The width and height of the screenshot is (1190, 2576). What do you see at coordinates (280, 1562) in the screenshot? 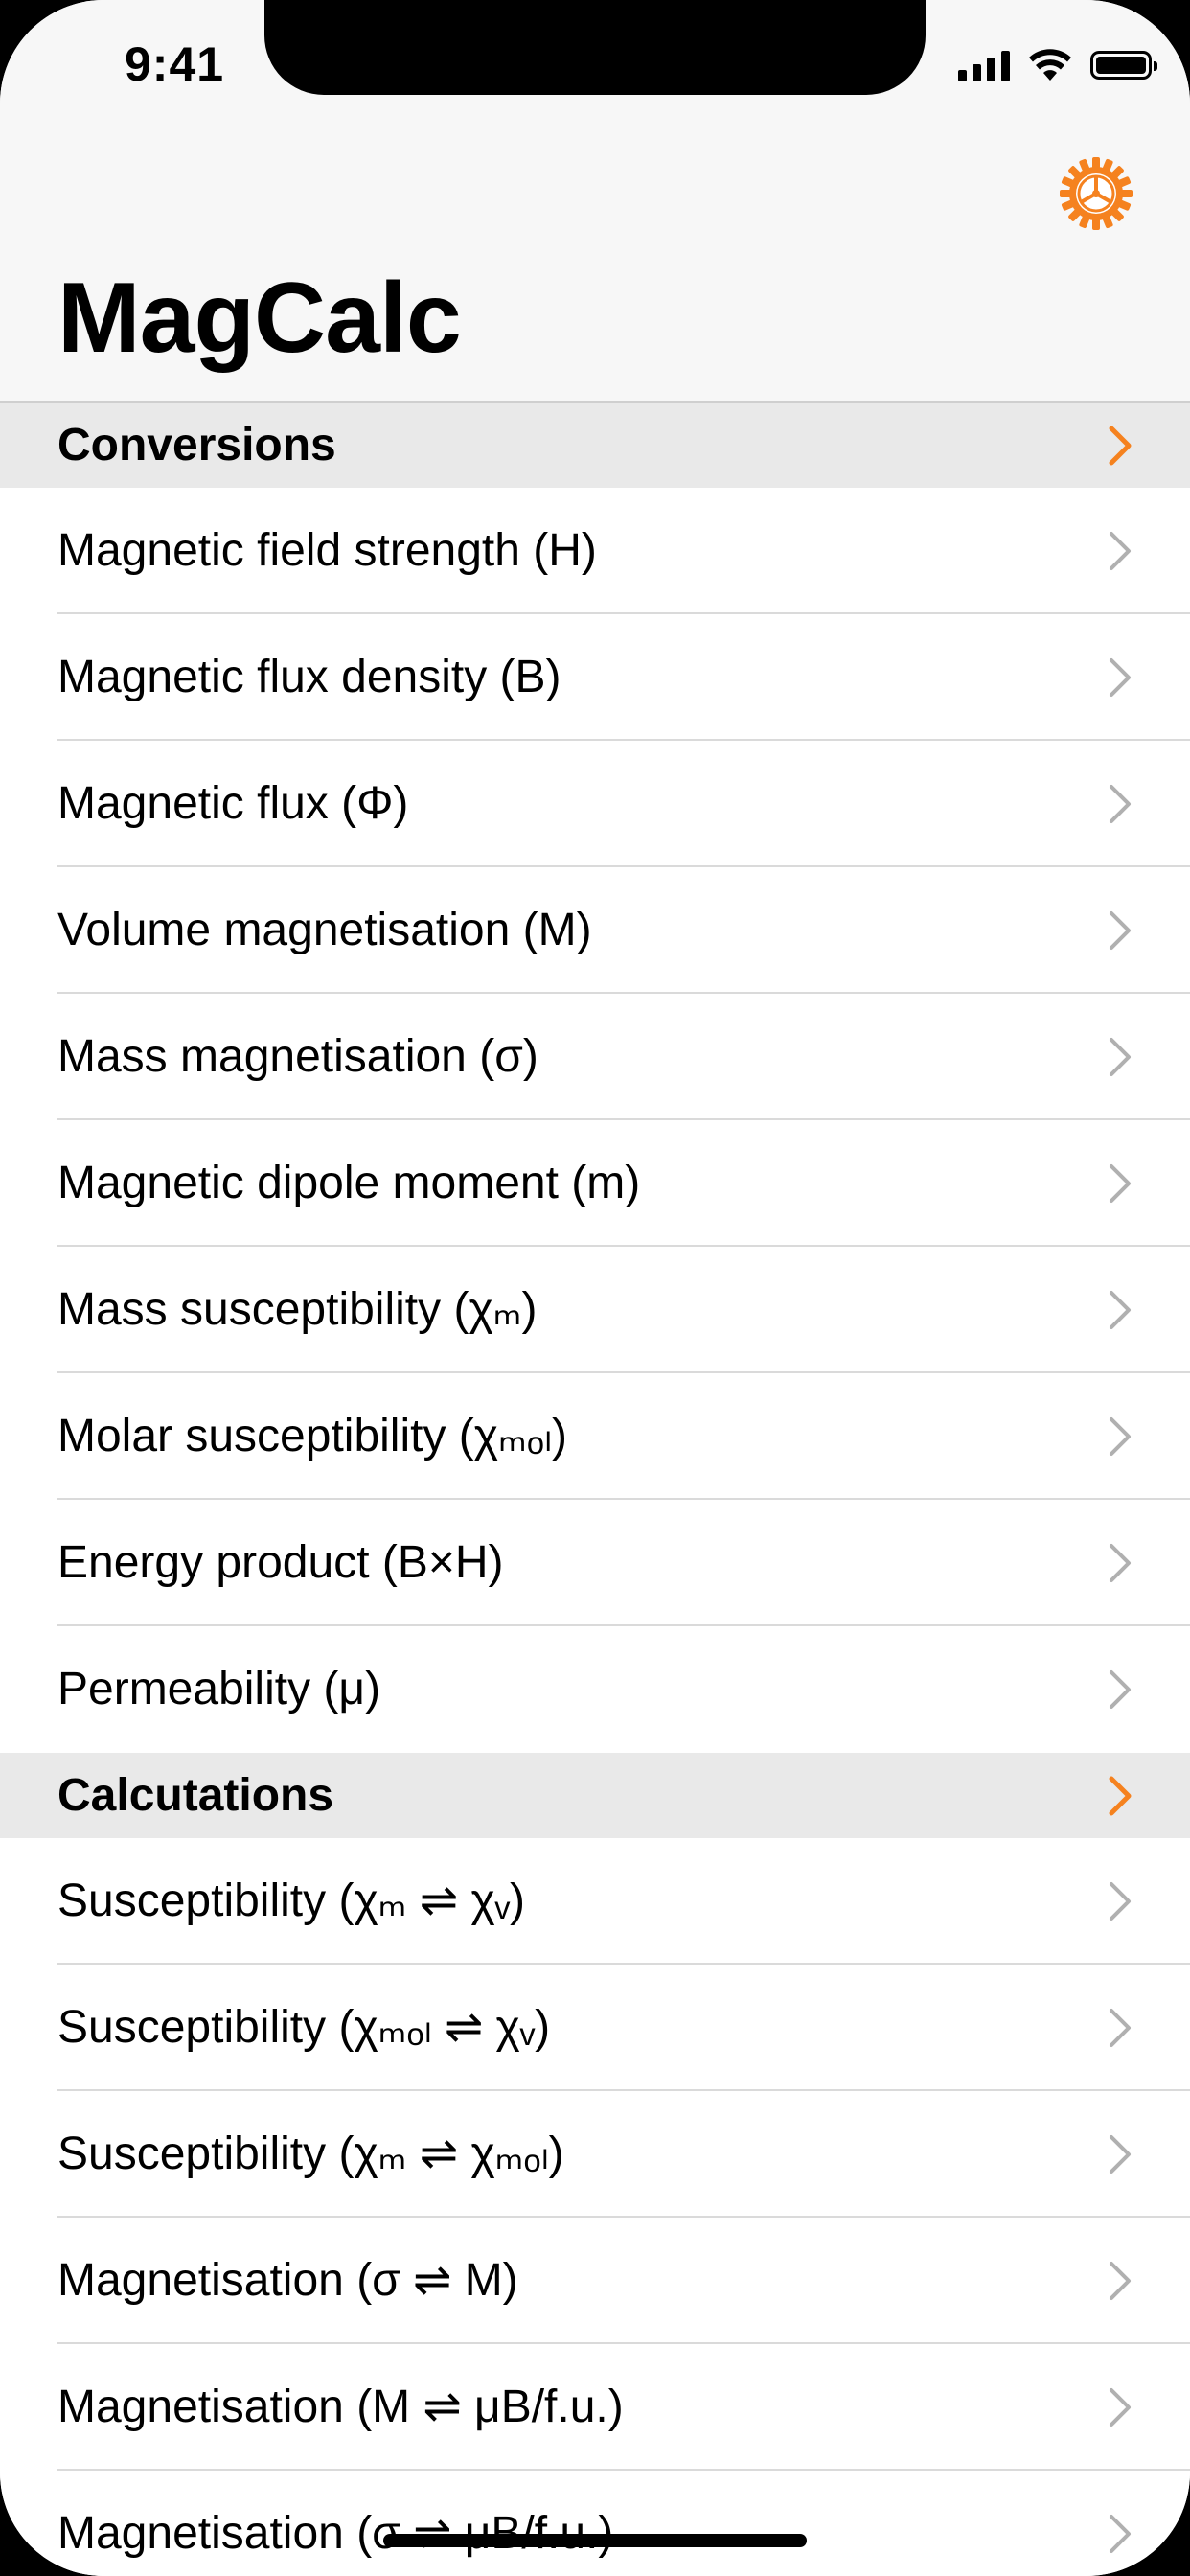
I see `list-item-label: Energy product (B×H)` at bounding box center [280, 1562].